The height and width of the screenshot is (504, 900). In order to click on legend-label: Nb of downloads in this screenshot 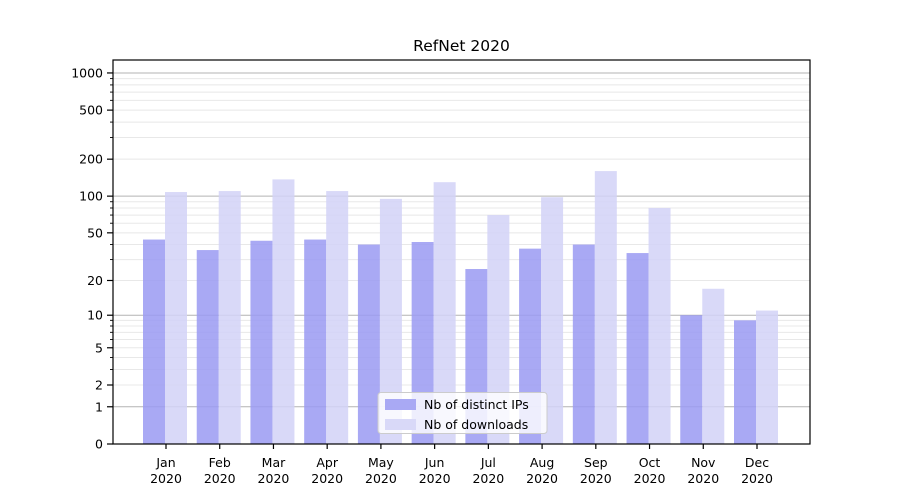, I will do `click(476, 424)`.